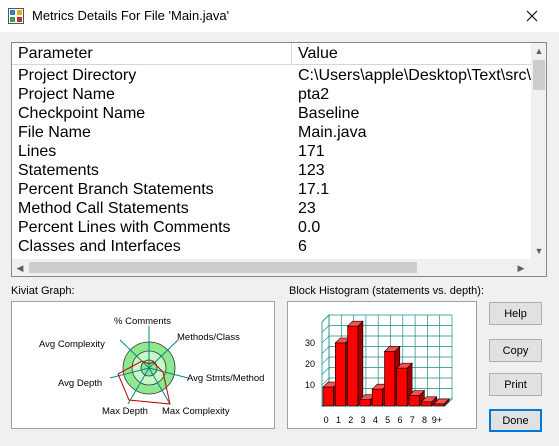 This screenshot has height=446, width=559. What do you see at coordinates (539, 251) in the screenshot?
I see `scroll-down-icon: ▼` at bounding box center [539, 251].